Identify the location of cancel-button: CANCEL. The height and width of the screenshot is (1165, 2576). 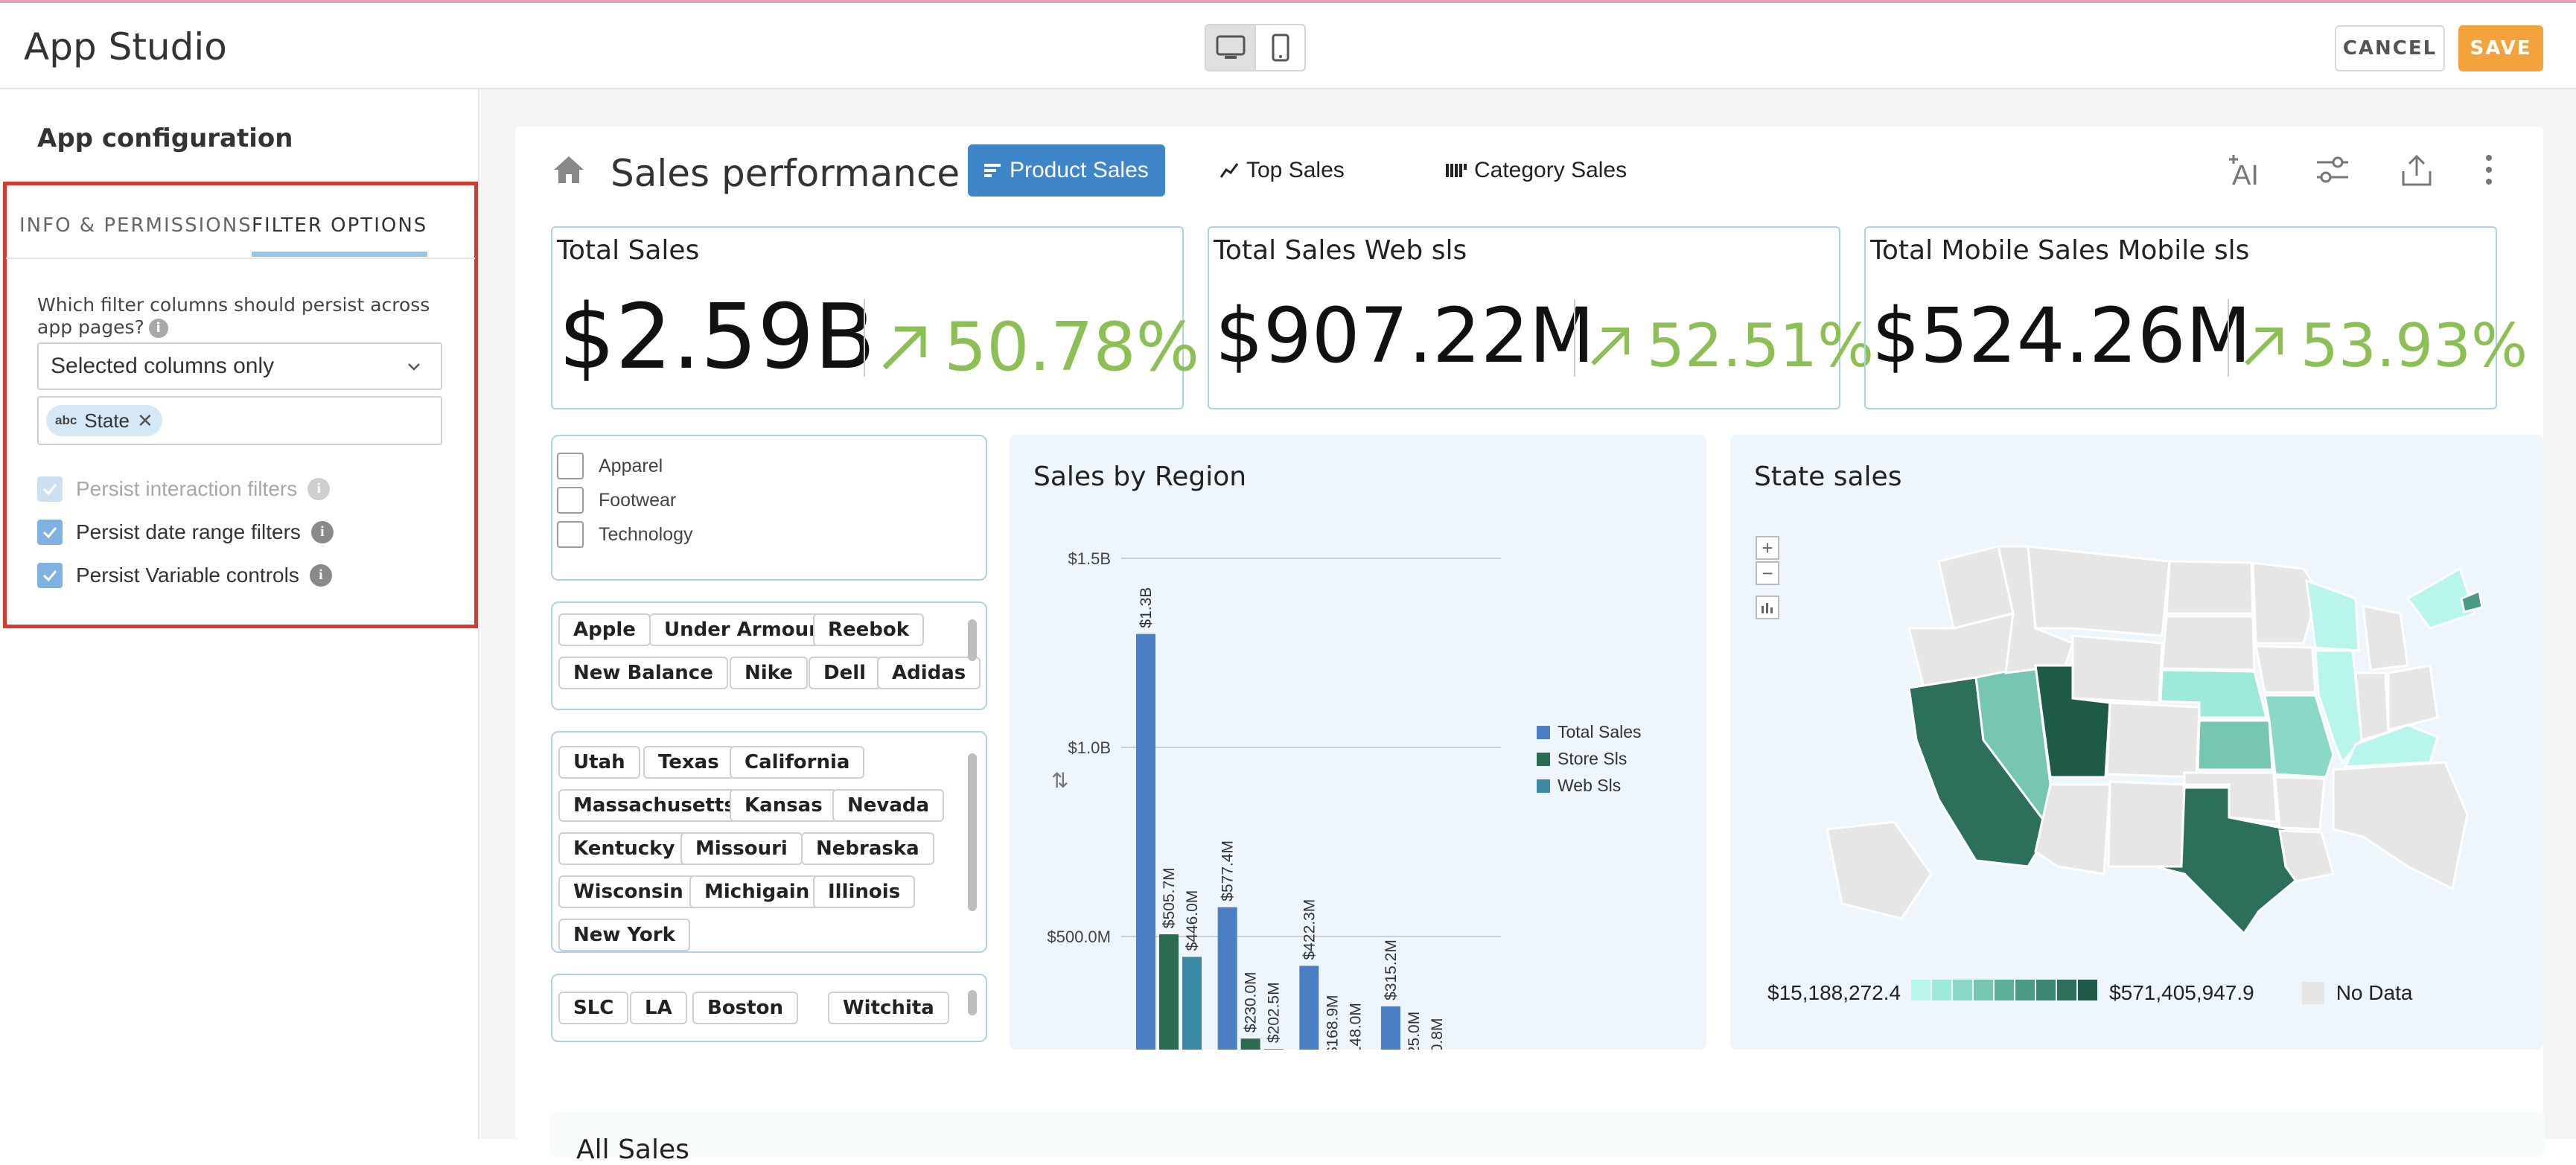
(2390, 48).